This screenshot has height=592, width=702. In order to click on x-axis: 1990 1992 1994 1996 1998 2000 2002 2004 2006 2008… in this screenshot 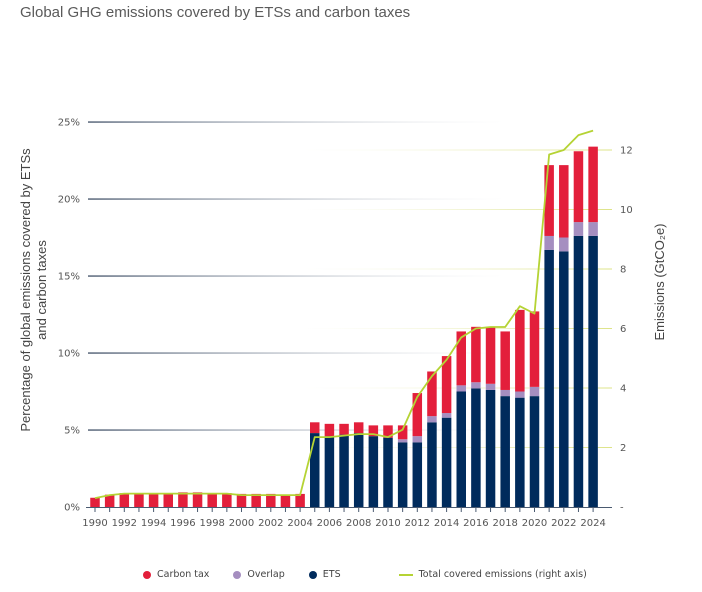, I will do `click(347, 518)`.